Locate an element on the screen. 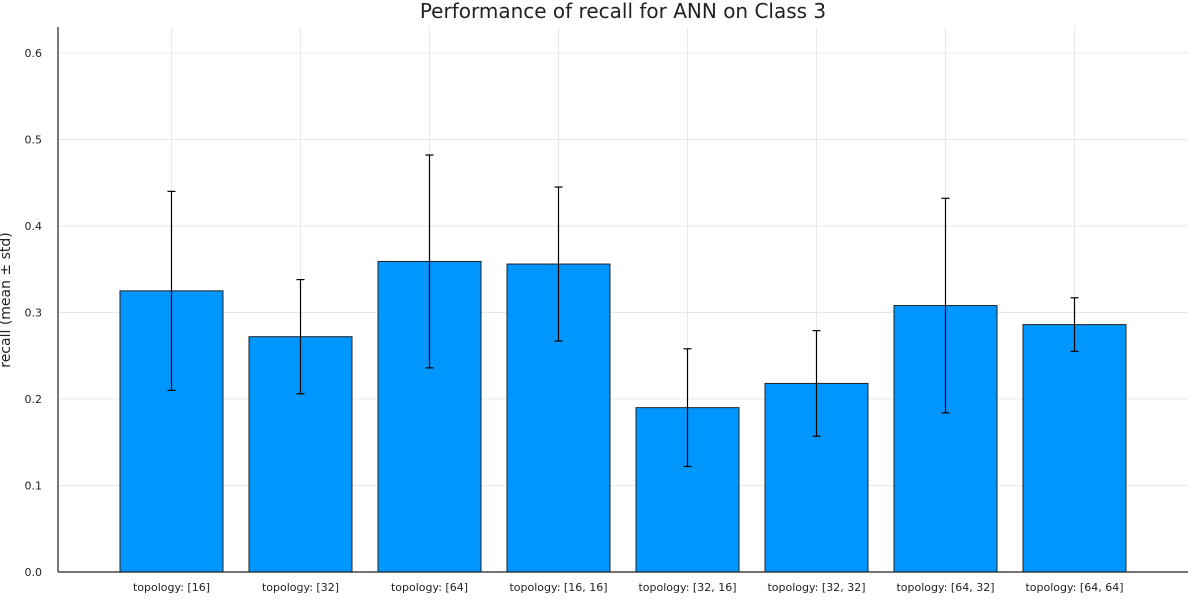 This screenshot has height=600, width=1200. bar is located at coordinates (1074, 448).